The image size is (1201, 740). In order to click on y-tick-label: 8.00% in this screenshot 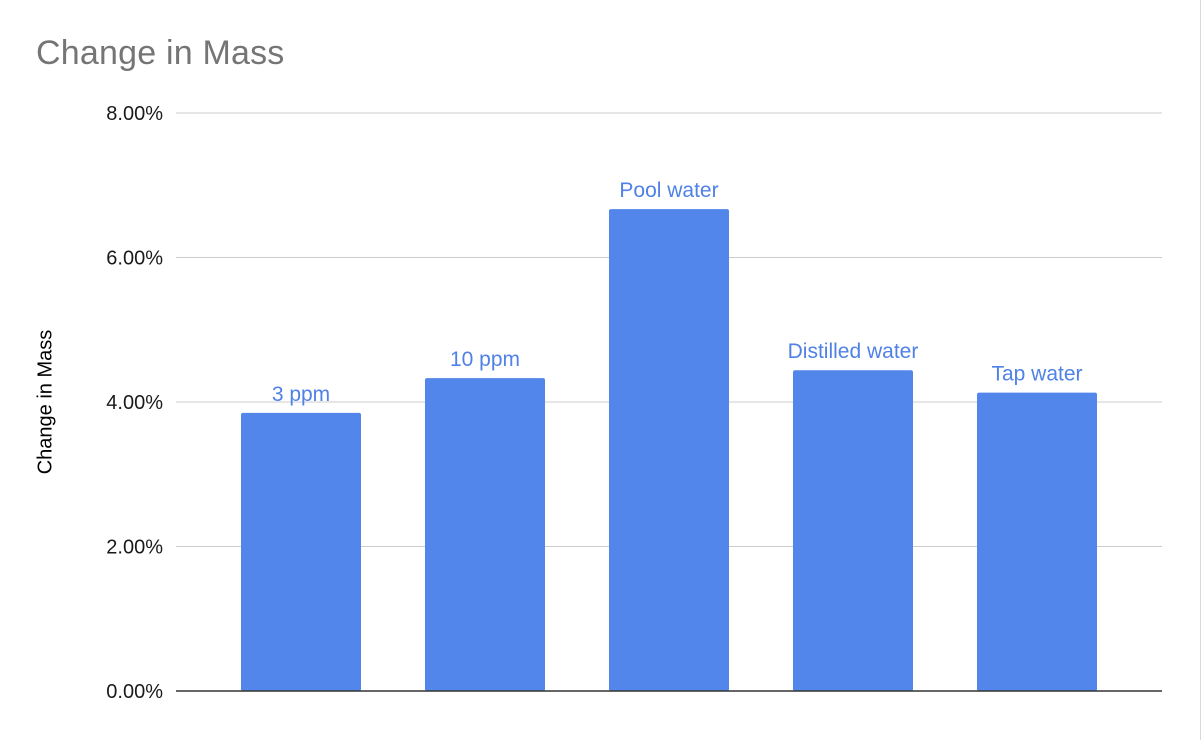, I will do `click(134, 114)`.